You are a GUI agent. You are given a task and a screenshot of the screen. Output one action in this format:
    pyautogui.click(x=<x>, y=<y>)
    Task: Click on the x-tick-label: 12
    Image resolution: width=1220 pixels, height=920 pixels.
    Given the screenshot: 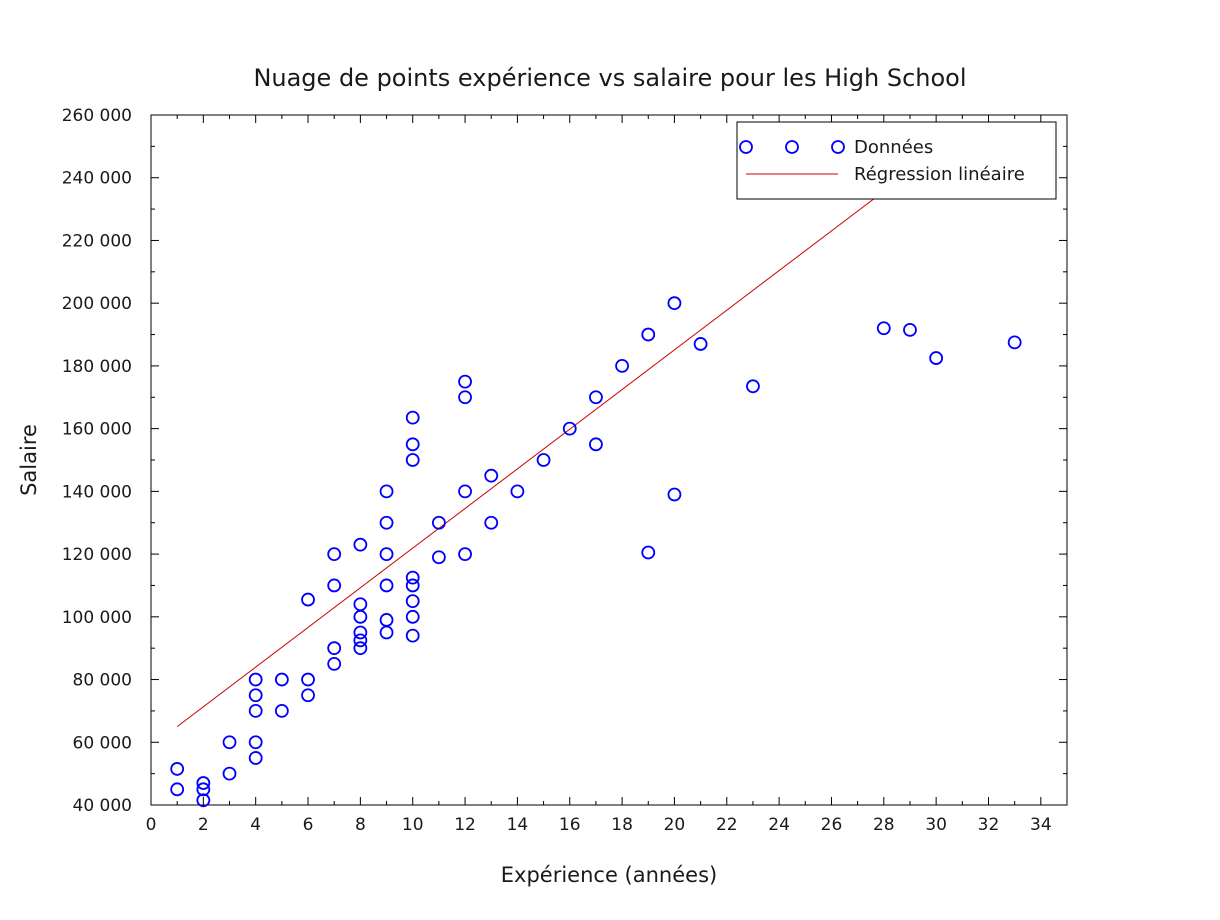 What is the action you would take?
    pyautogui.click(x=465, y=825)
    